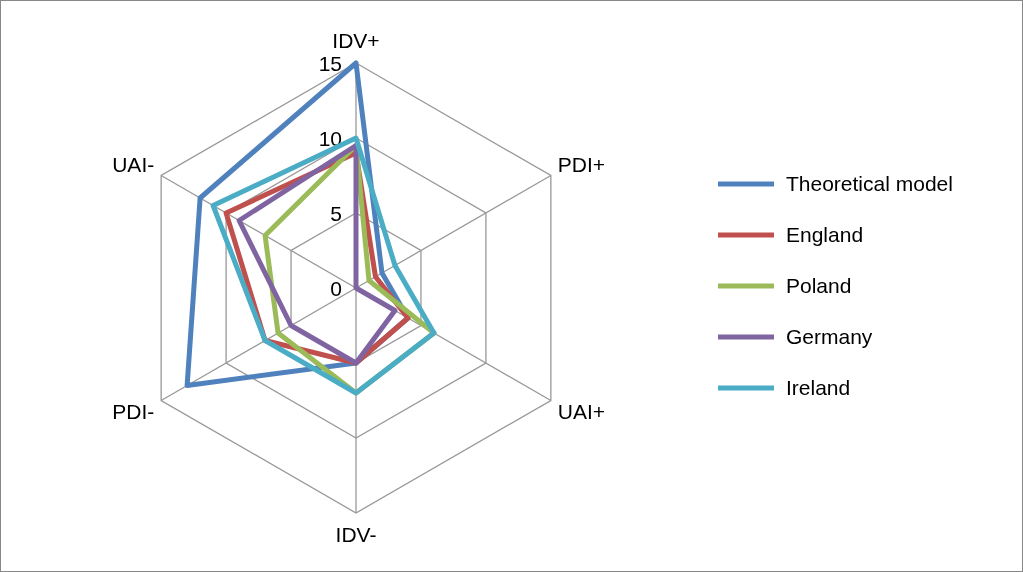 The height and width of the screenshot is (572, 1023). Describe the element at coordinates (356, 534) in the screenshot. I see `spoke-label: IDV-` at that location.